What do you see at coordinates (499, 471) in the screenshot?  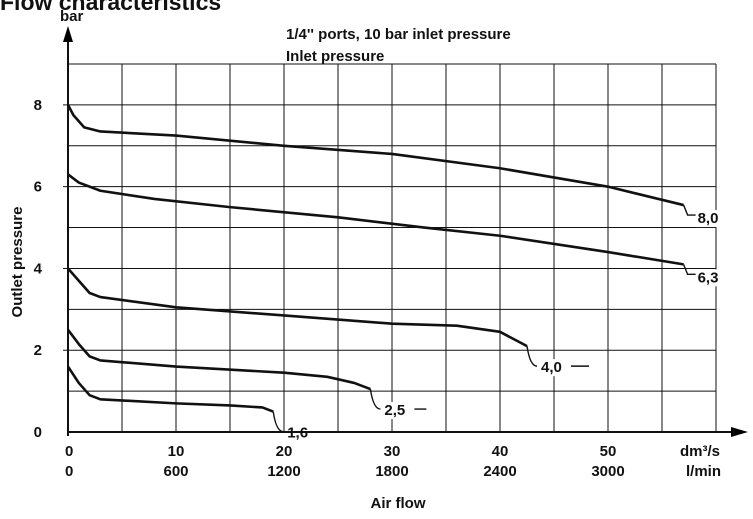 I see `x-tick-label-secondary: 2400` at bounding box center [499, 471].